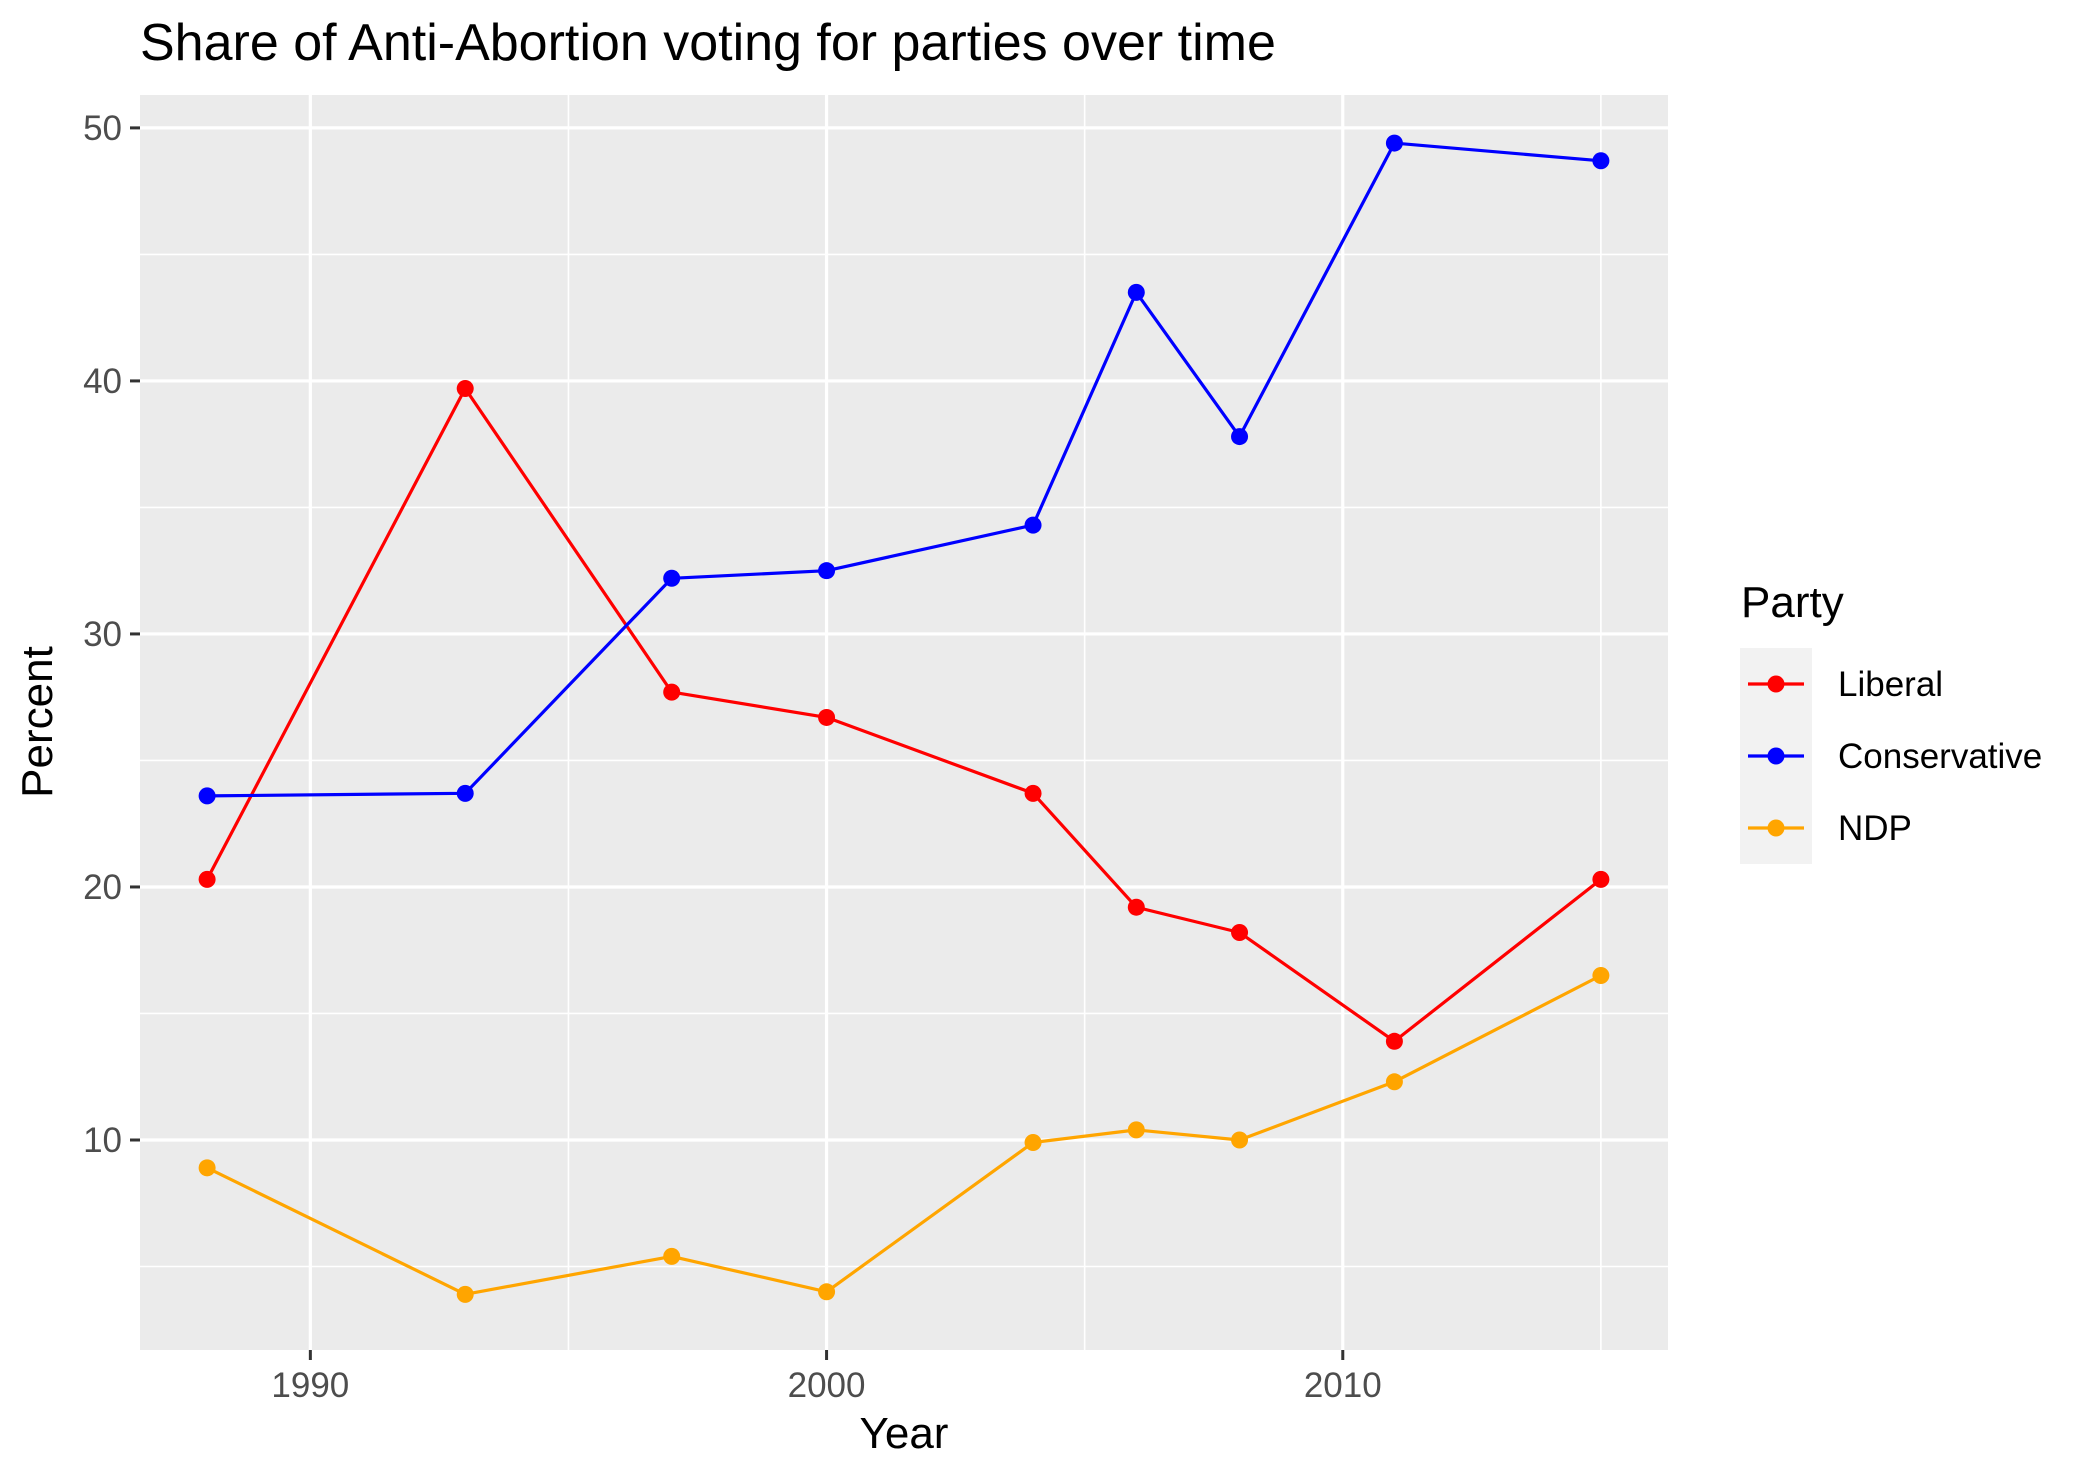 The height and width of the screenshot is (1479, 2084). I want to click on y-tick-label: 20, so click(102, 887).